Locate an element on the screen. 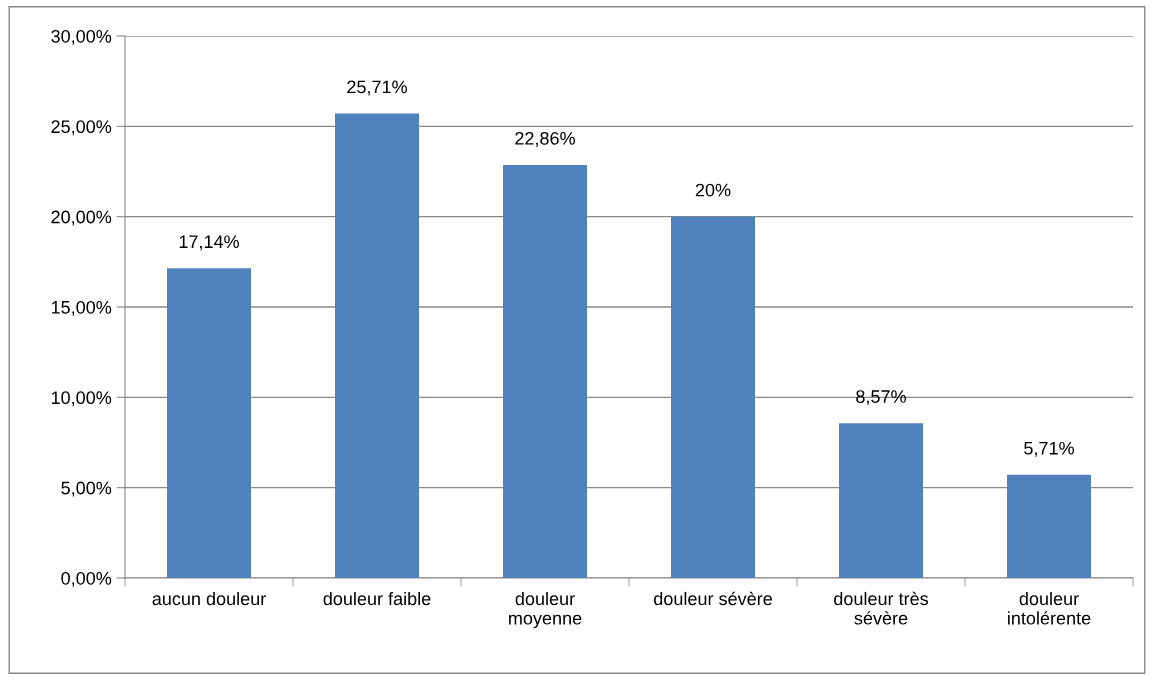  y-tick-label: 0,00% is located at coordinates (86, 579).